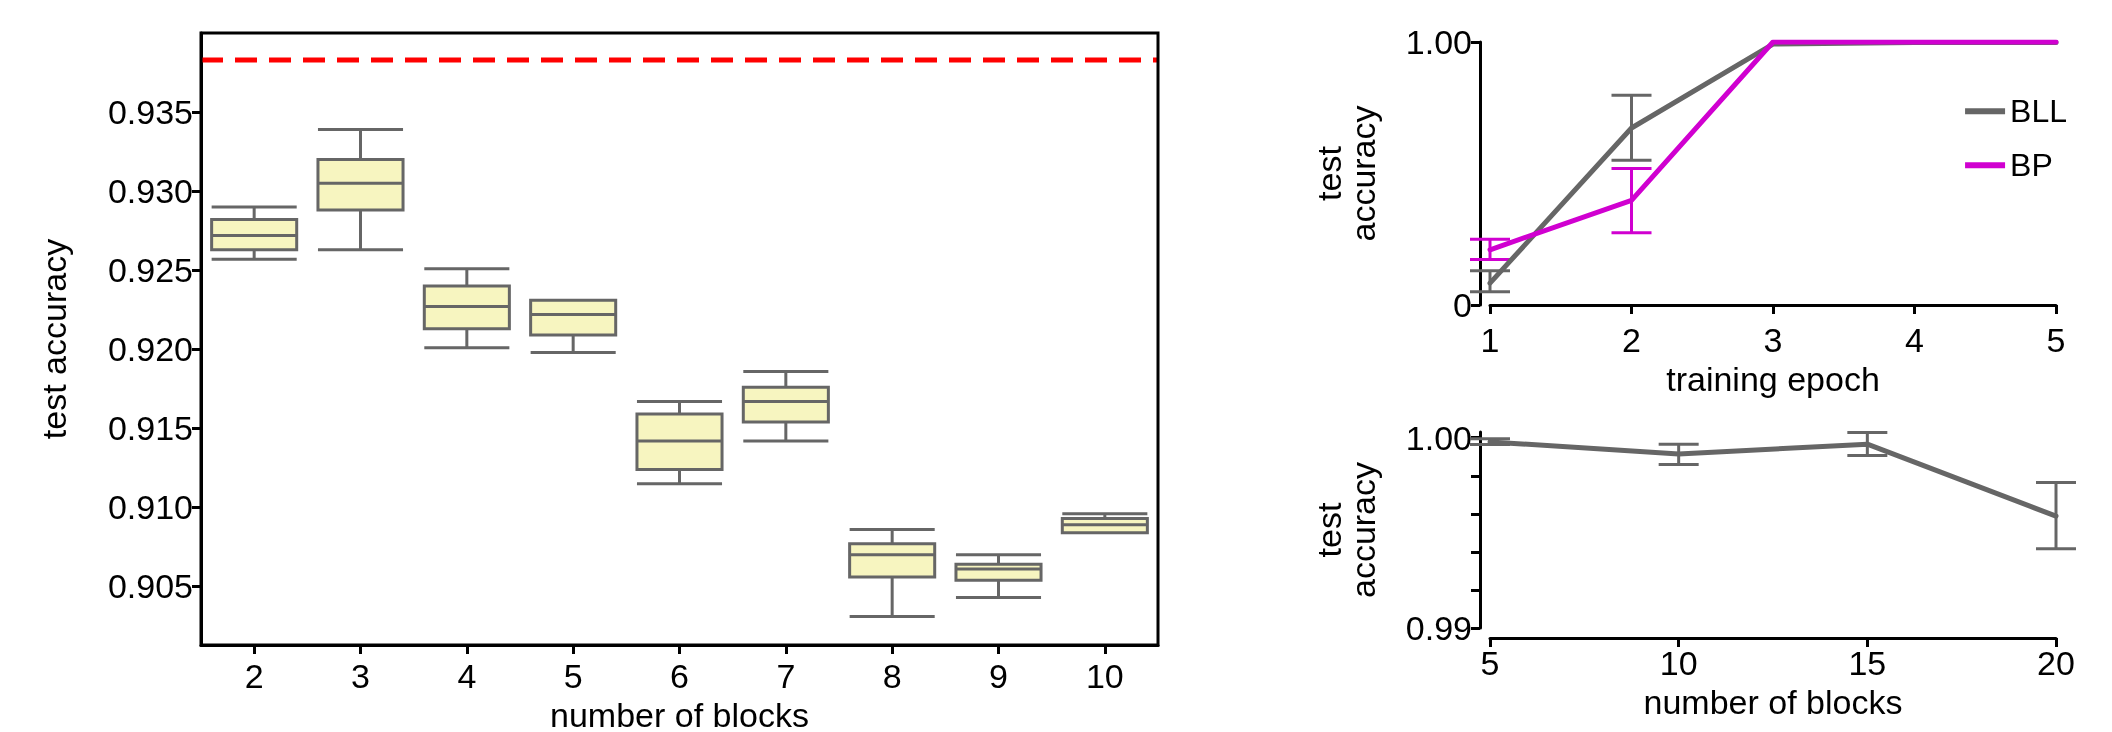 The width and height of the screenshot is (2112, 732). Describe the element at coordinates (1490, 340) in the screenshot. I see `x-tick-label: 1` at that location.